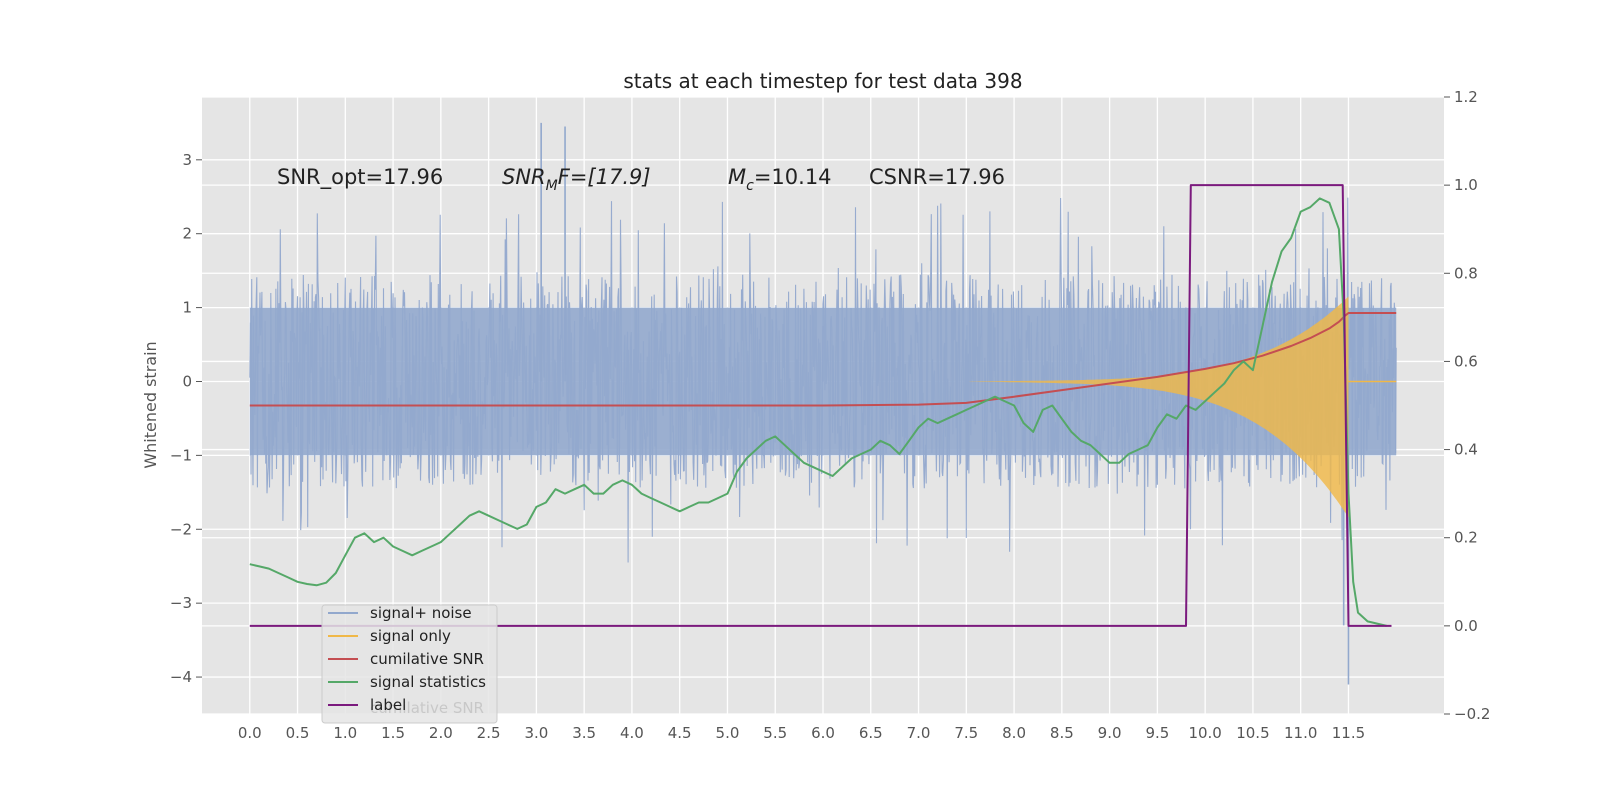 The image size is (1600, 800). Describe the element at coordinates (793, 177) in the screenshot. I see `annotation-mc-rest: =10.14` at that location.